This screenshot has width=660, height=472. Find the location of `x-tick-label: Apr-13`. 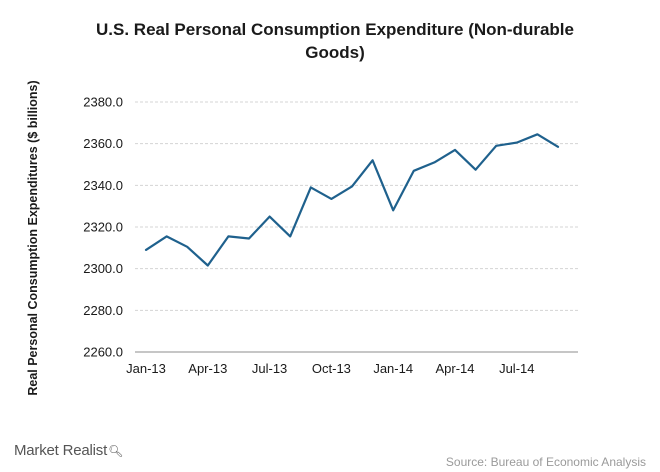

x-tick-label: Apr-13 is located at coordinates (207, 368).